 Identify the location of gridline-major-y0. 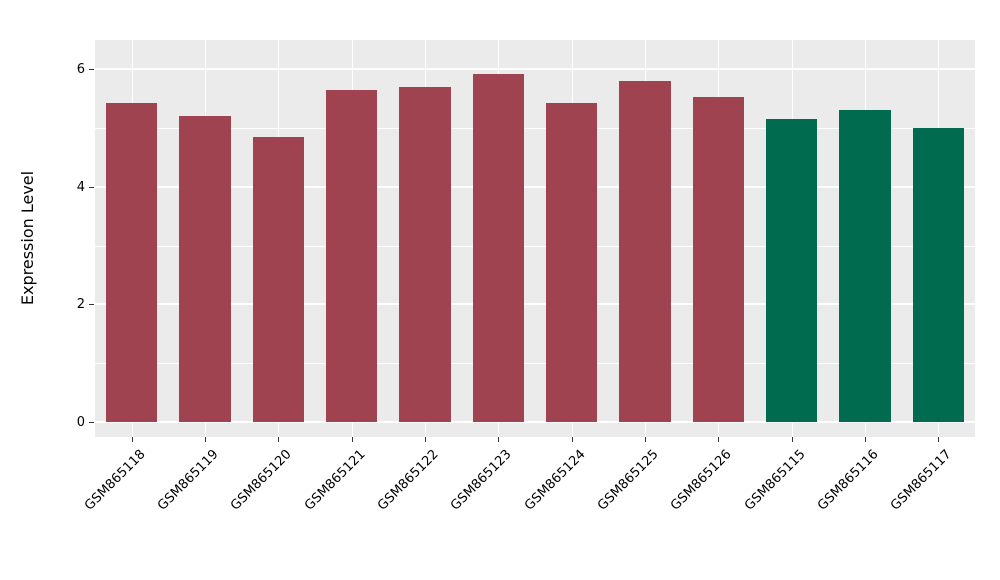
(535, 421).